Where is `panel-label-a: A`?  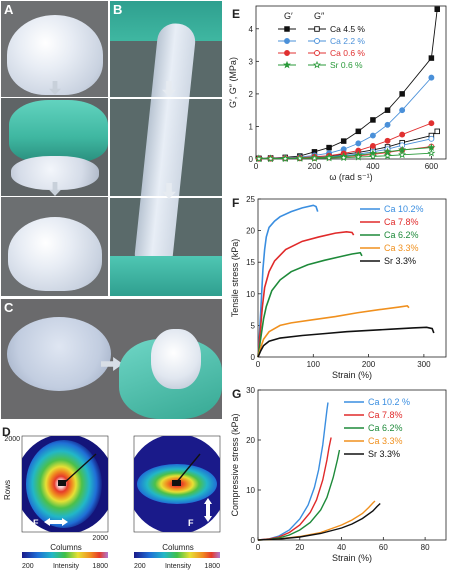
panel-label-a: A is located at coordinates (9, 9).